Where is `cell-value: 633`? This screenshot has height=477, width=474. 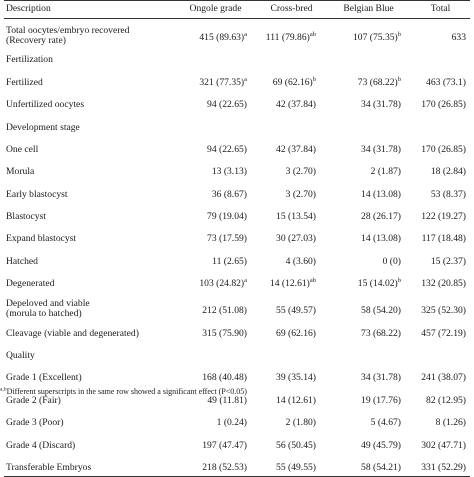 cell-value: 633 is located at coordinates (458, 37).